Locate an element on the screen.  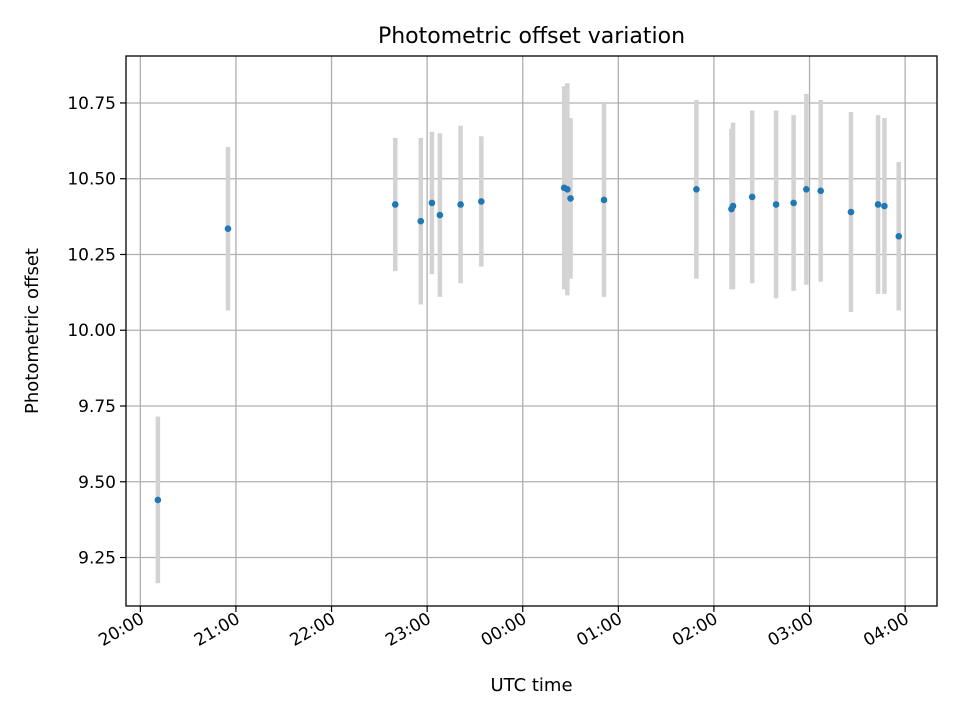
x-axis-label: UTC time is located at coordinates (531, 685).